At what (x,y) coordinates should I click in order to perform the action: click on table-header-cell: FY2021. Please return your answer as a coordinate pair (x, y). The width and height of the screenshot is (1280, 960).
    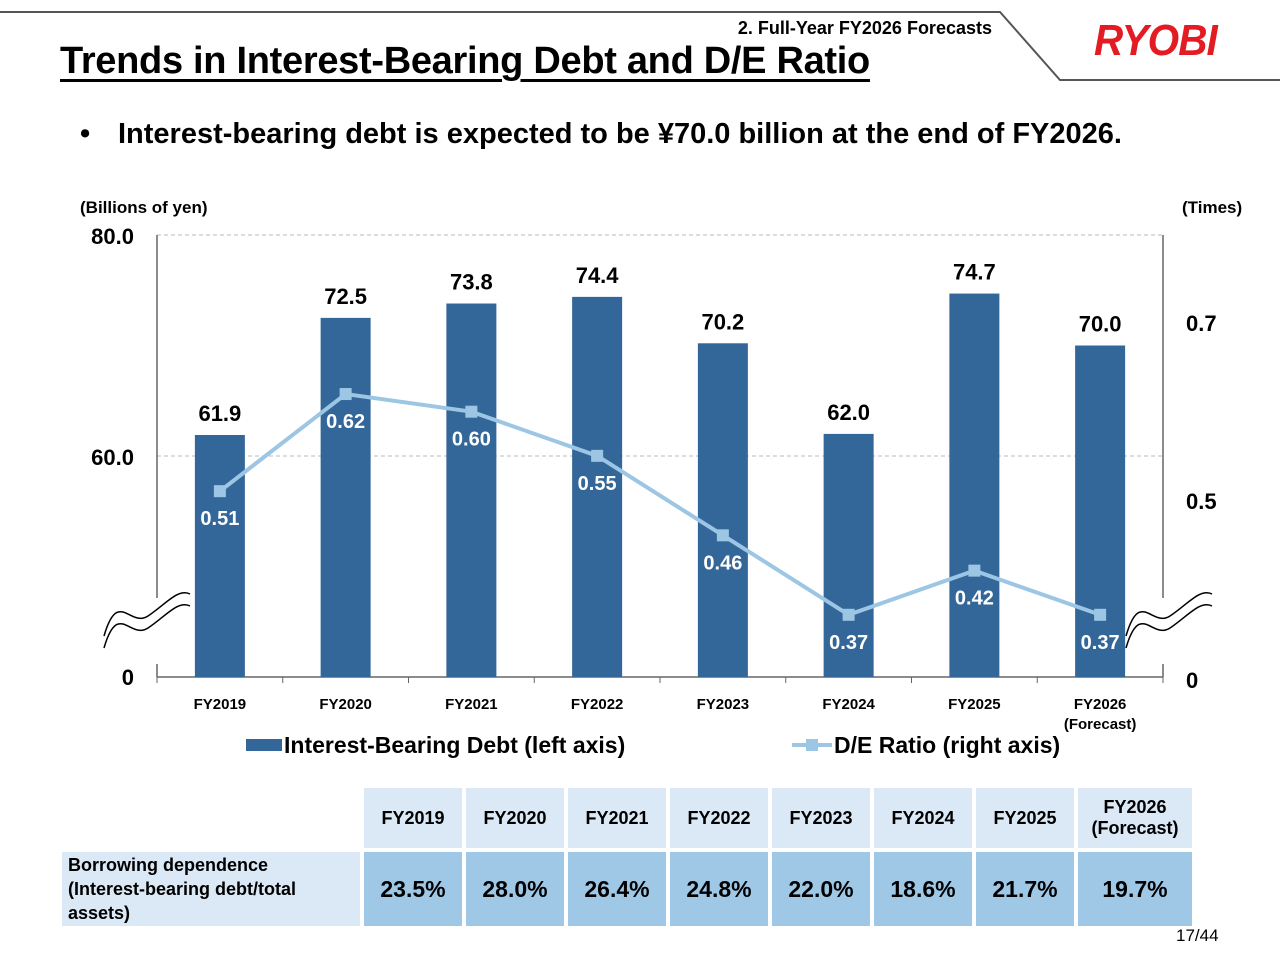
    Looking at the image, I should click on (617, 818).